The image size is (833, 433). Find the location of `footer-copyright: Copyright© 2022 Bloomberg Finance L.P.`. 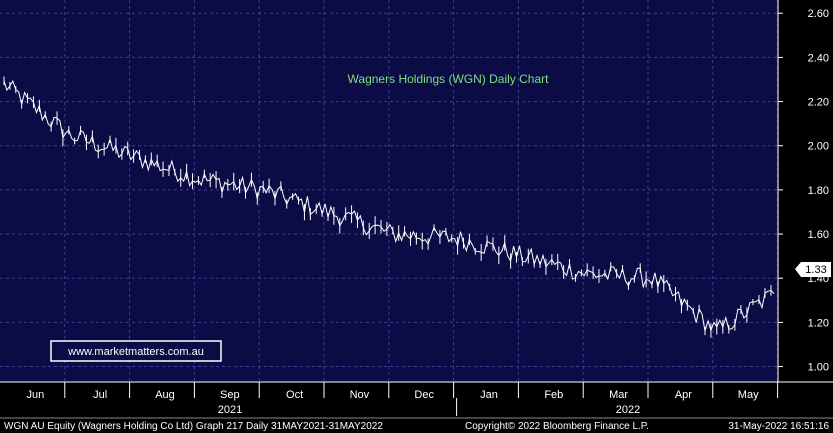

footer-copyright: Copyright© 2022 Bloomberg Finance L.P. is located at coordinates (557, 426).